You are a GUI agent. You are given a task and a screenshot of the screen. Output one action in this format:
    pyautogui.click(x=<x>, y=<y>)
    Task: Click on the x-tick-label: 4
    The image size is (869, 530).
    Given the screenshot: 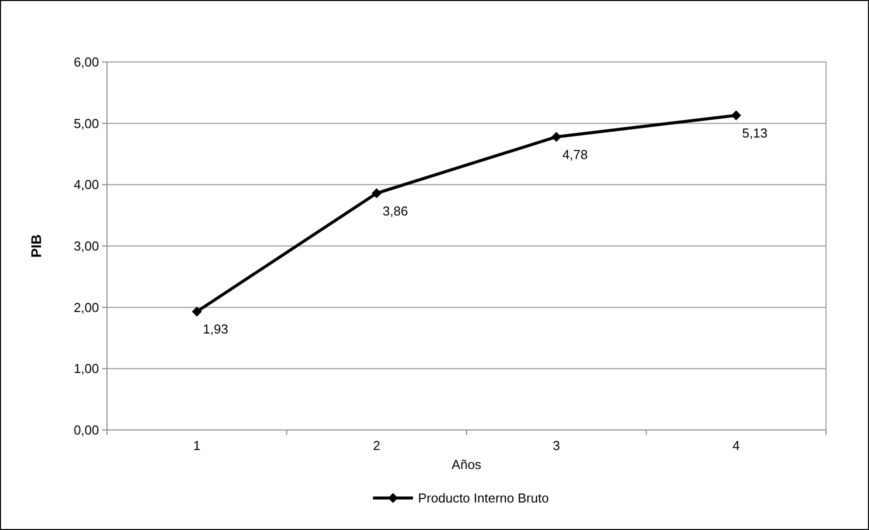 What is the action you would take?
    pyautogui.click(x=736, y=445)
    